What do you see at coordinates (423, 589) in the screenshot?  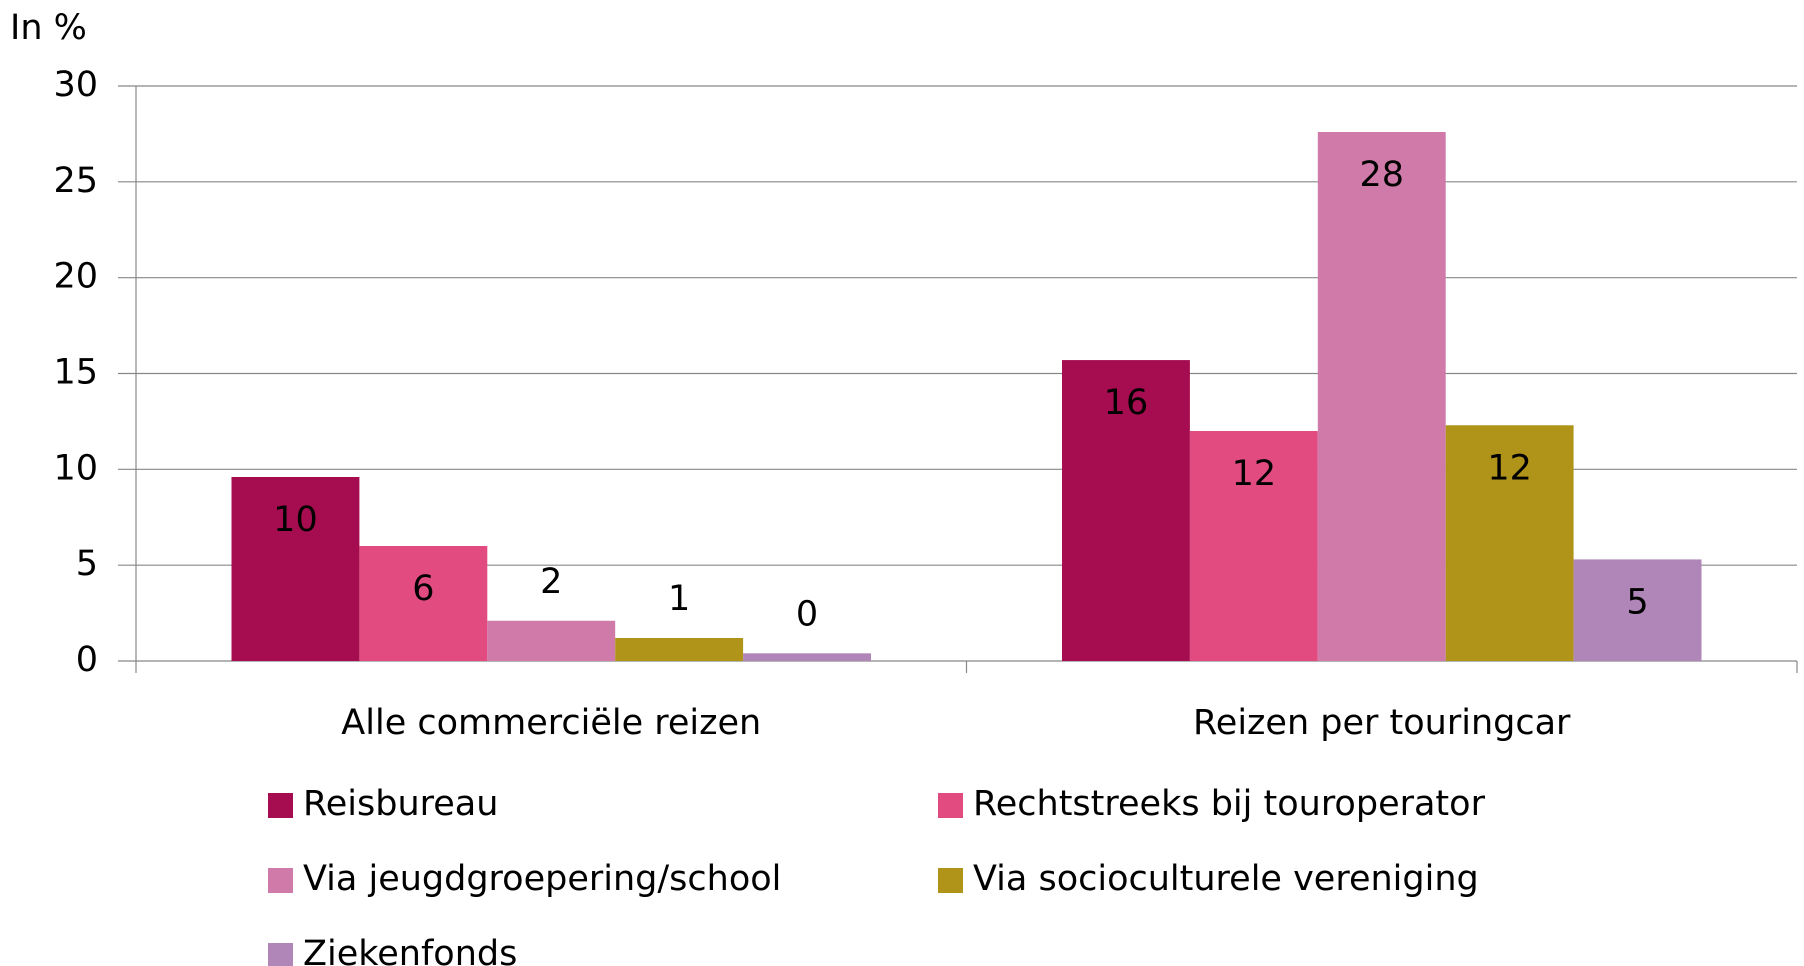 I see `data-label: 6` at bounding box center [423, 589].